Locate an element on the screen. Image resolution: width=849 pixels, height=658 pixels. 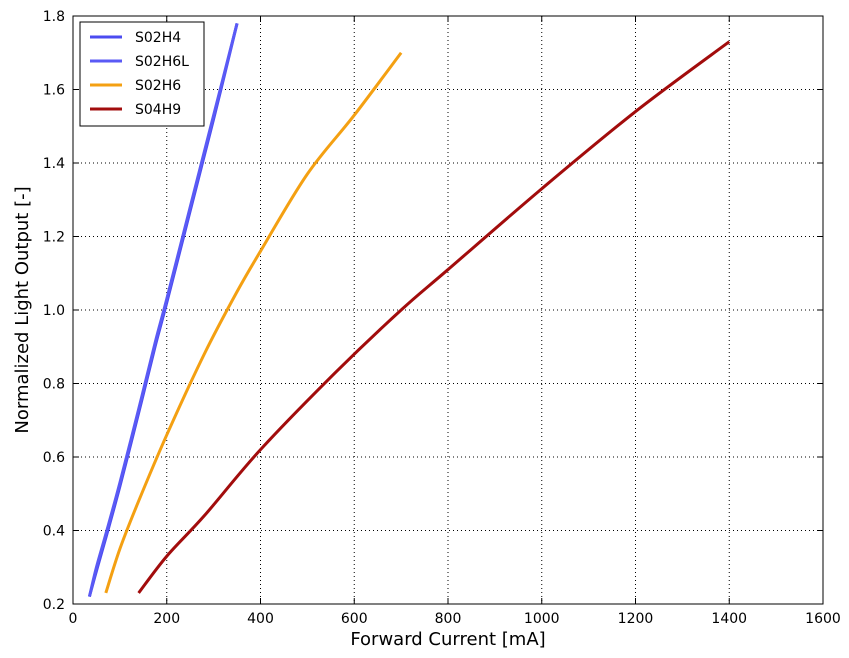
x-tick-label: 1200 is located at coordinates (636, 619).